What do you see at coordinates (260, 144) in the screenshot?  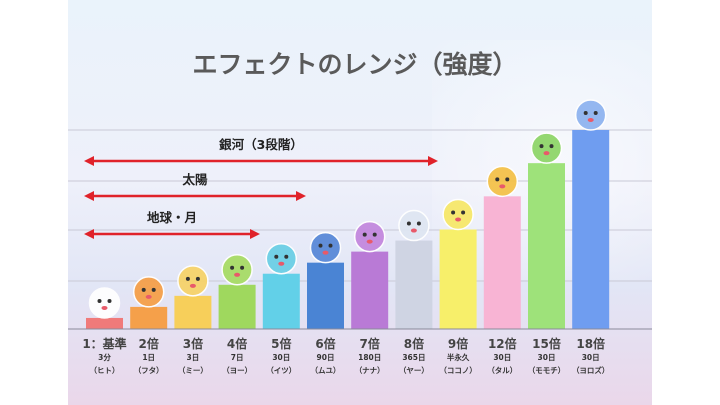 I see `range-label-3: 銀河（3段階）` at bounding box center [260, 144].